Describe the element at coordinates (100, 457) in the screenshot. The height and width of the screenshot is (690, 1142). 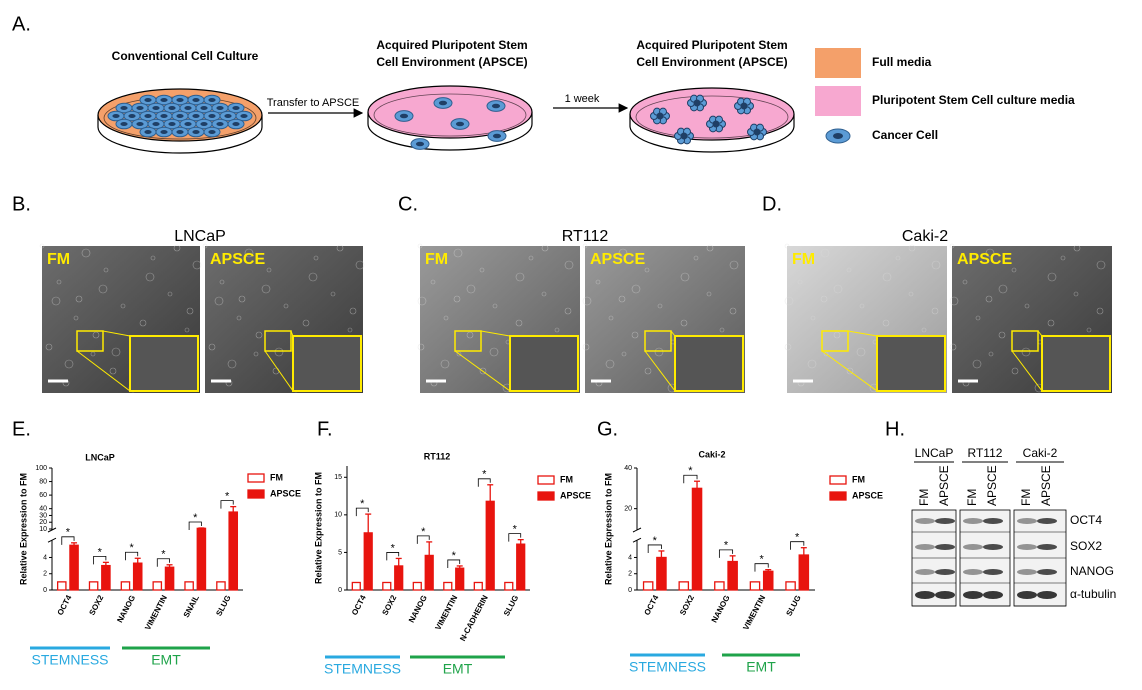
I see `chart-title: LNCaP` at that location.